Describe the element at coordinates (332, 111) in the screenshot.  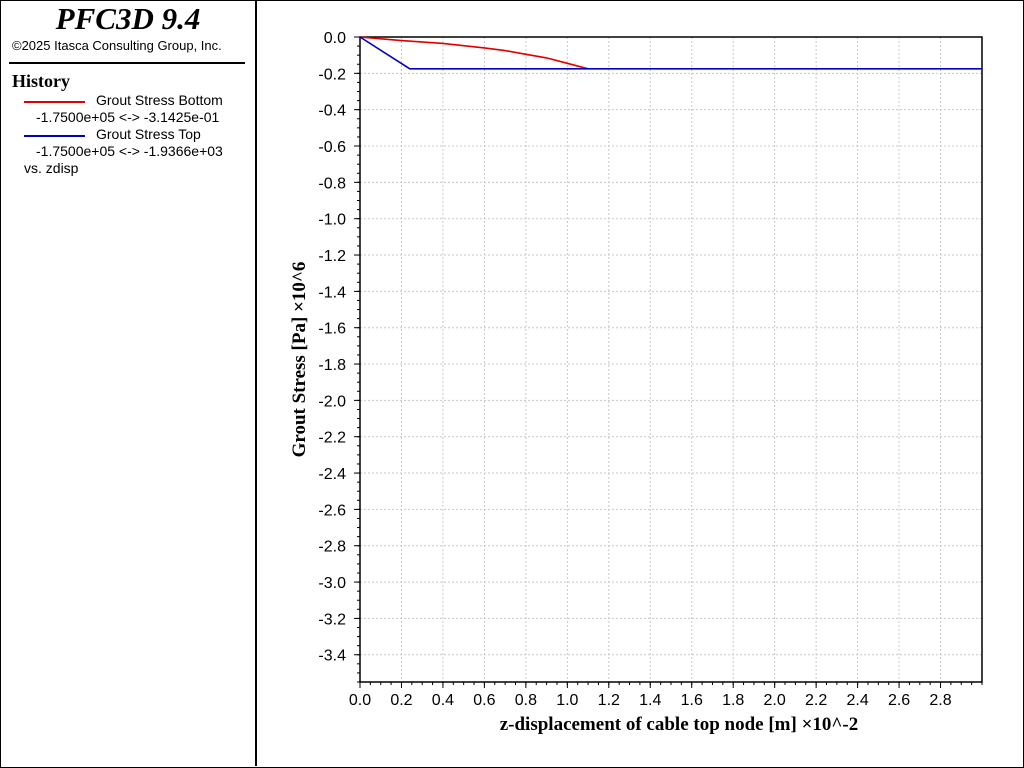
I see `y-tick-label: -0.4` at that location.